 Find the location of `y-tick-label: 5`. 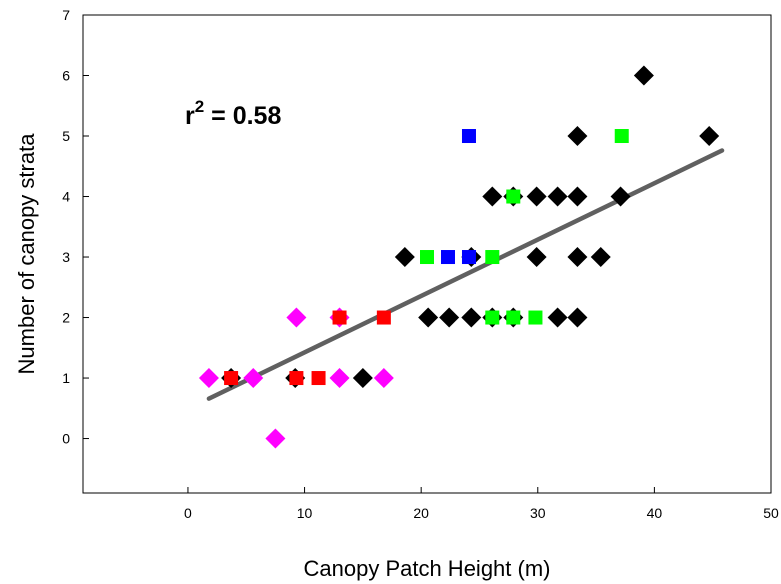

y-tick-label: 5 is located at coordinates (66, 136).